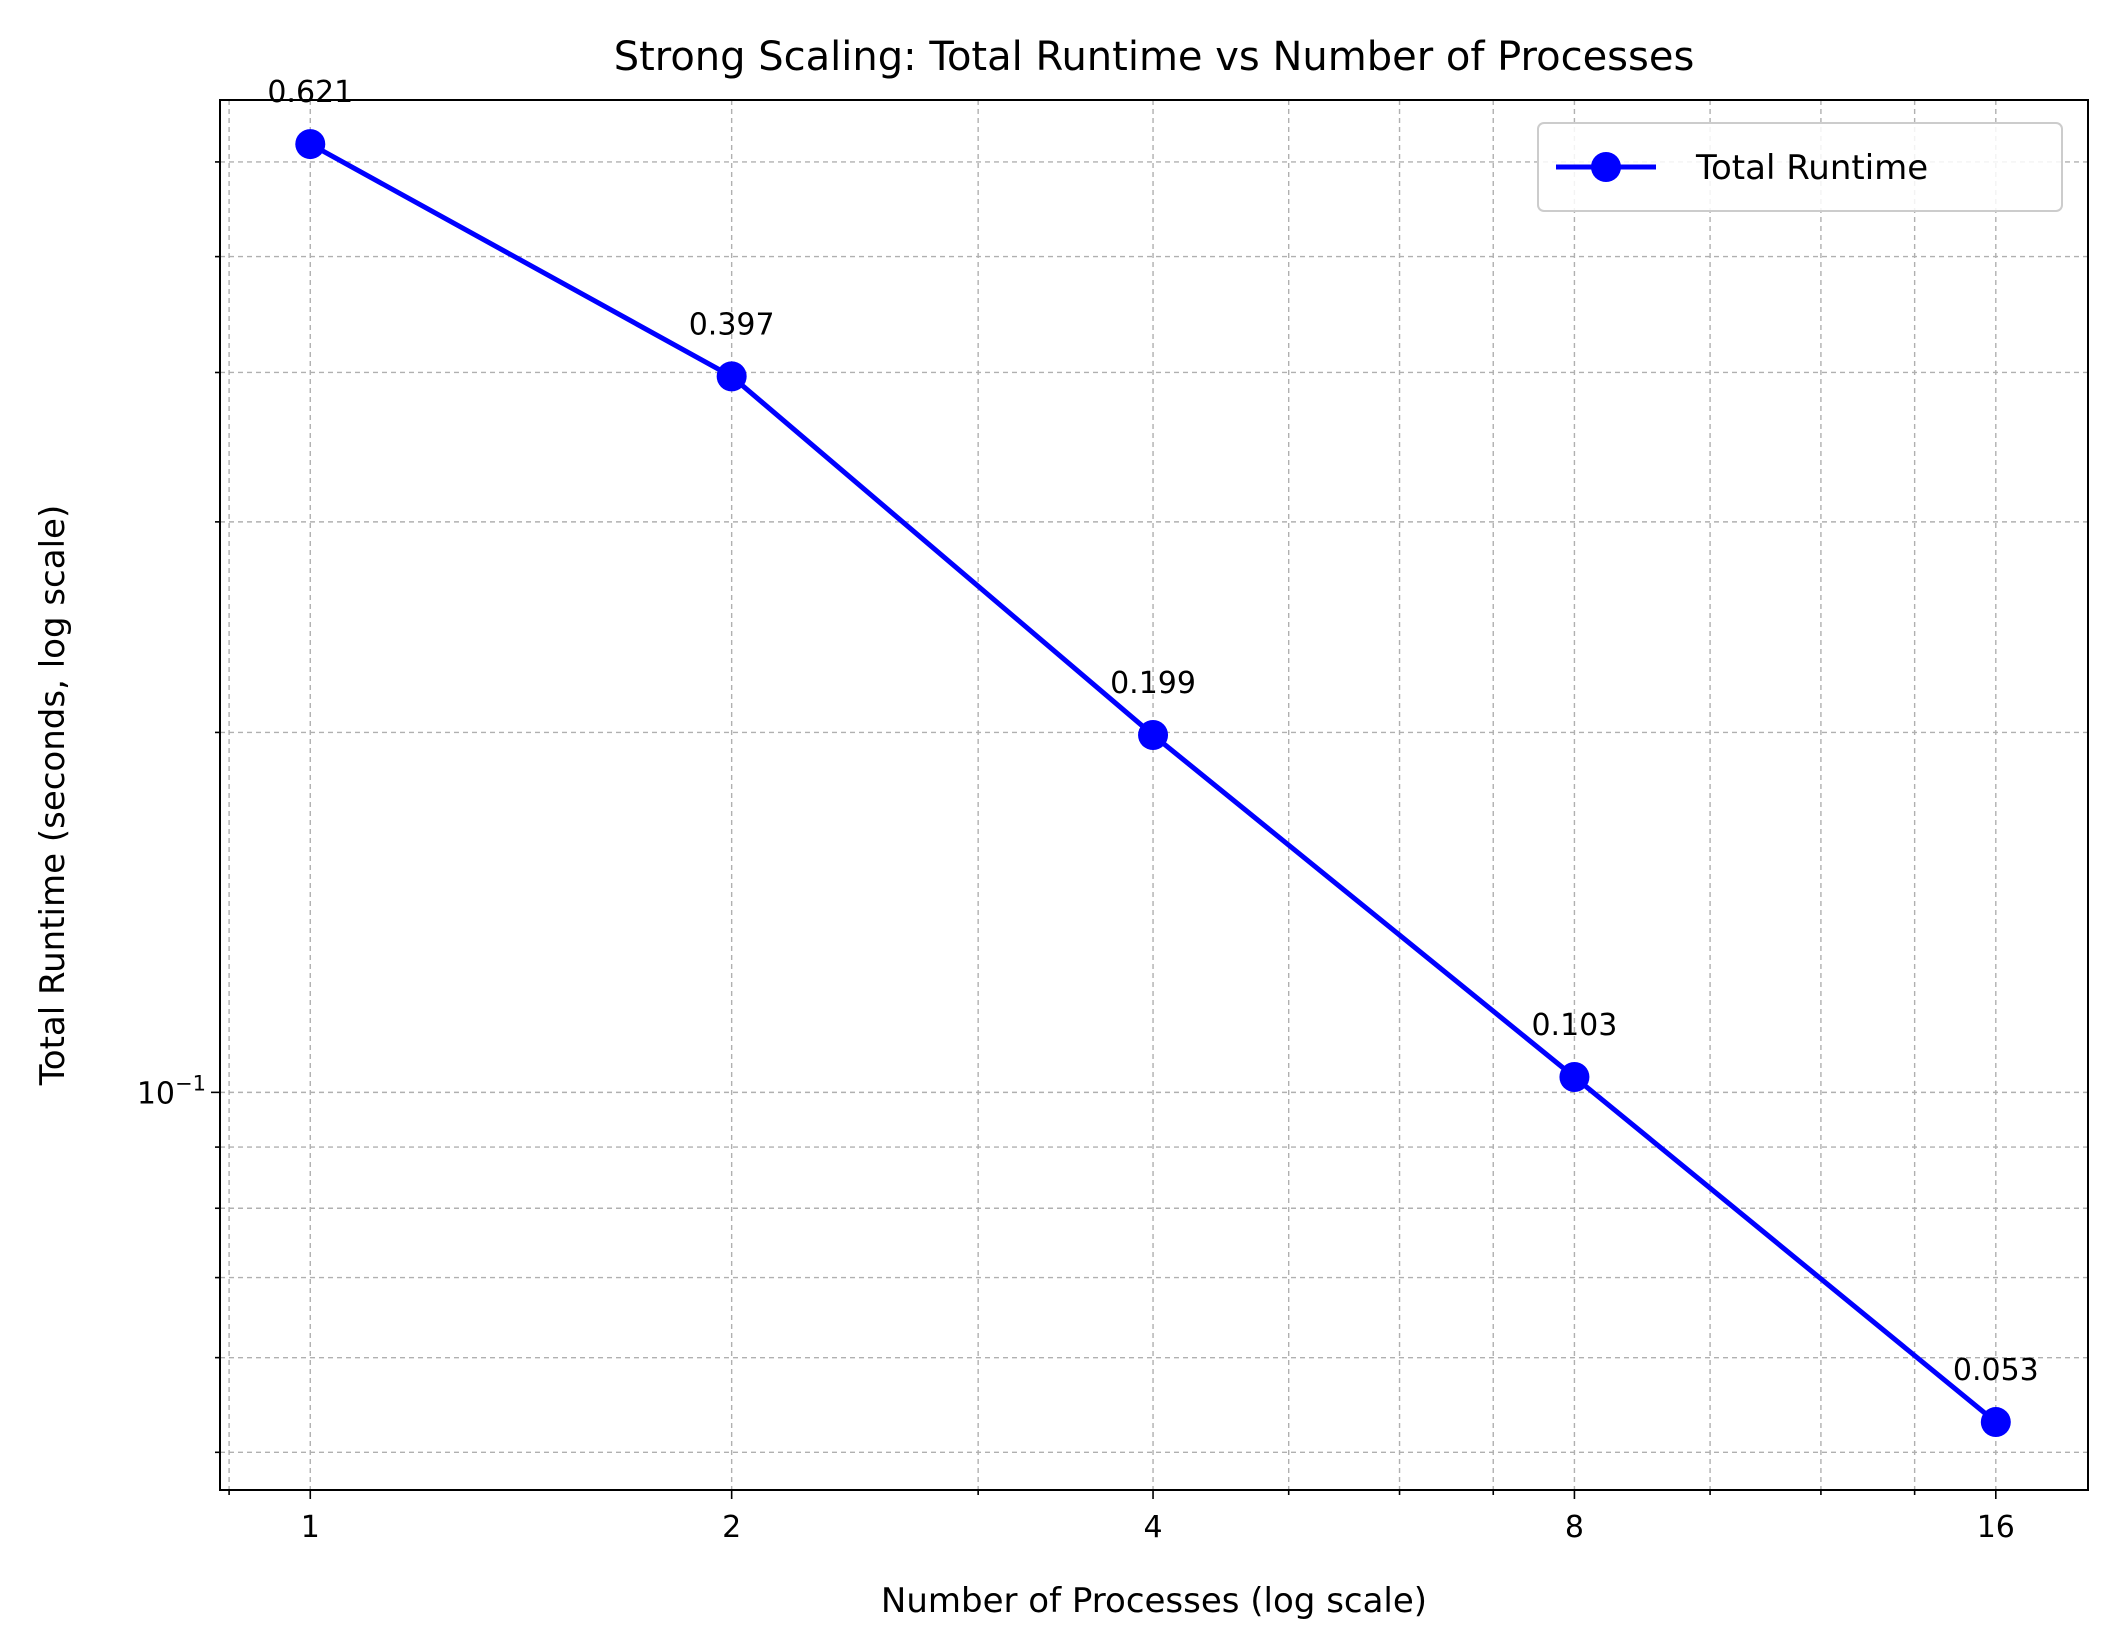 Image resolution: width=2109 pixels, height=1651 pixels. Describe the element at coordinates (1811, 168) in the screenshot. I see `legend-label: Total Runtime` at that location.